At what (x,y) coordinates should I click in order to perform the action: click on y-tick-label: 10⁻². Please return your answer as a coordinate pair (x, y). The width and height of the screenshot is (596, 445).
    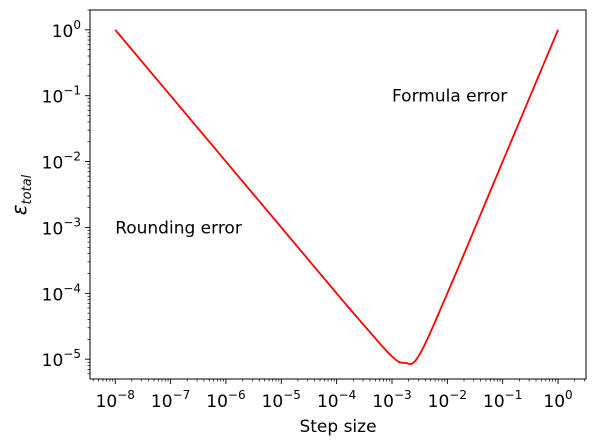
    Looking at the image, I should click on (61, 162).